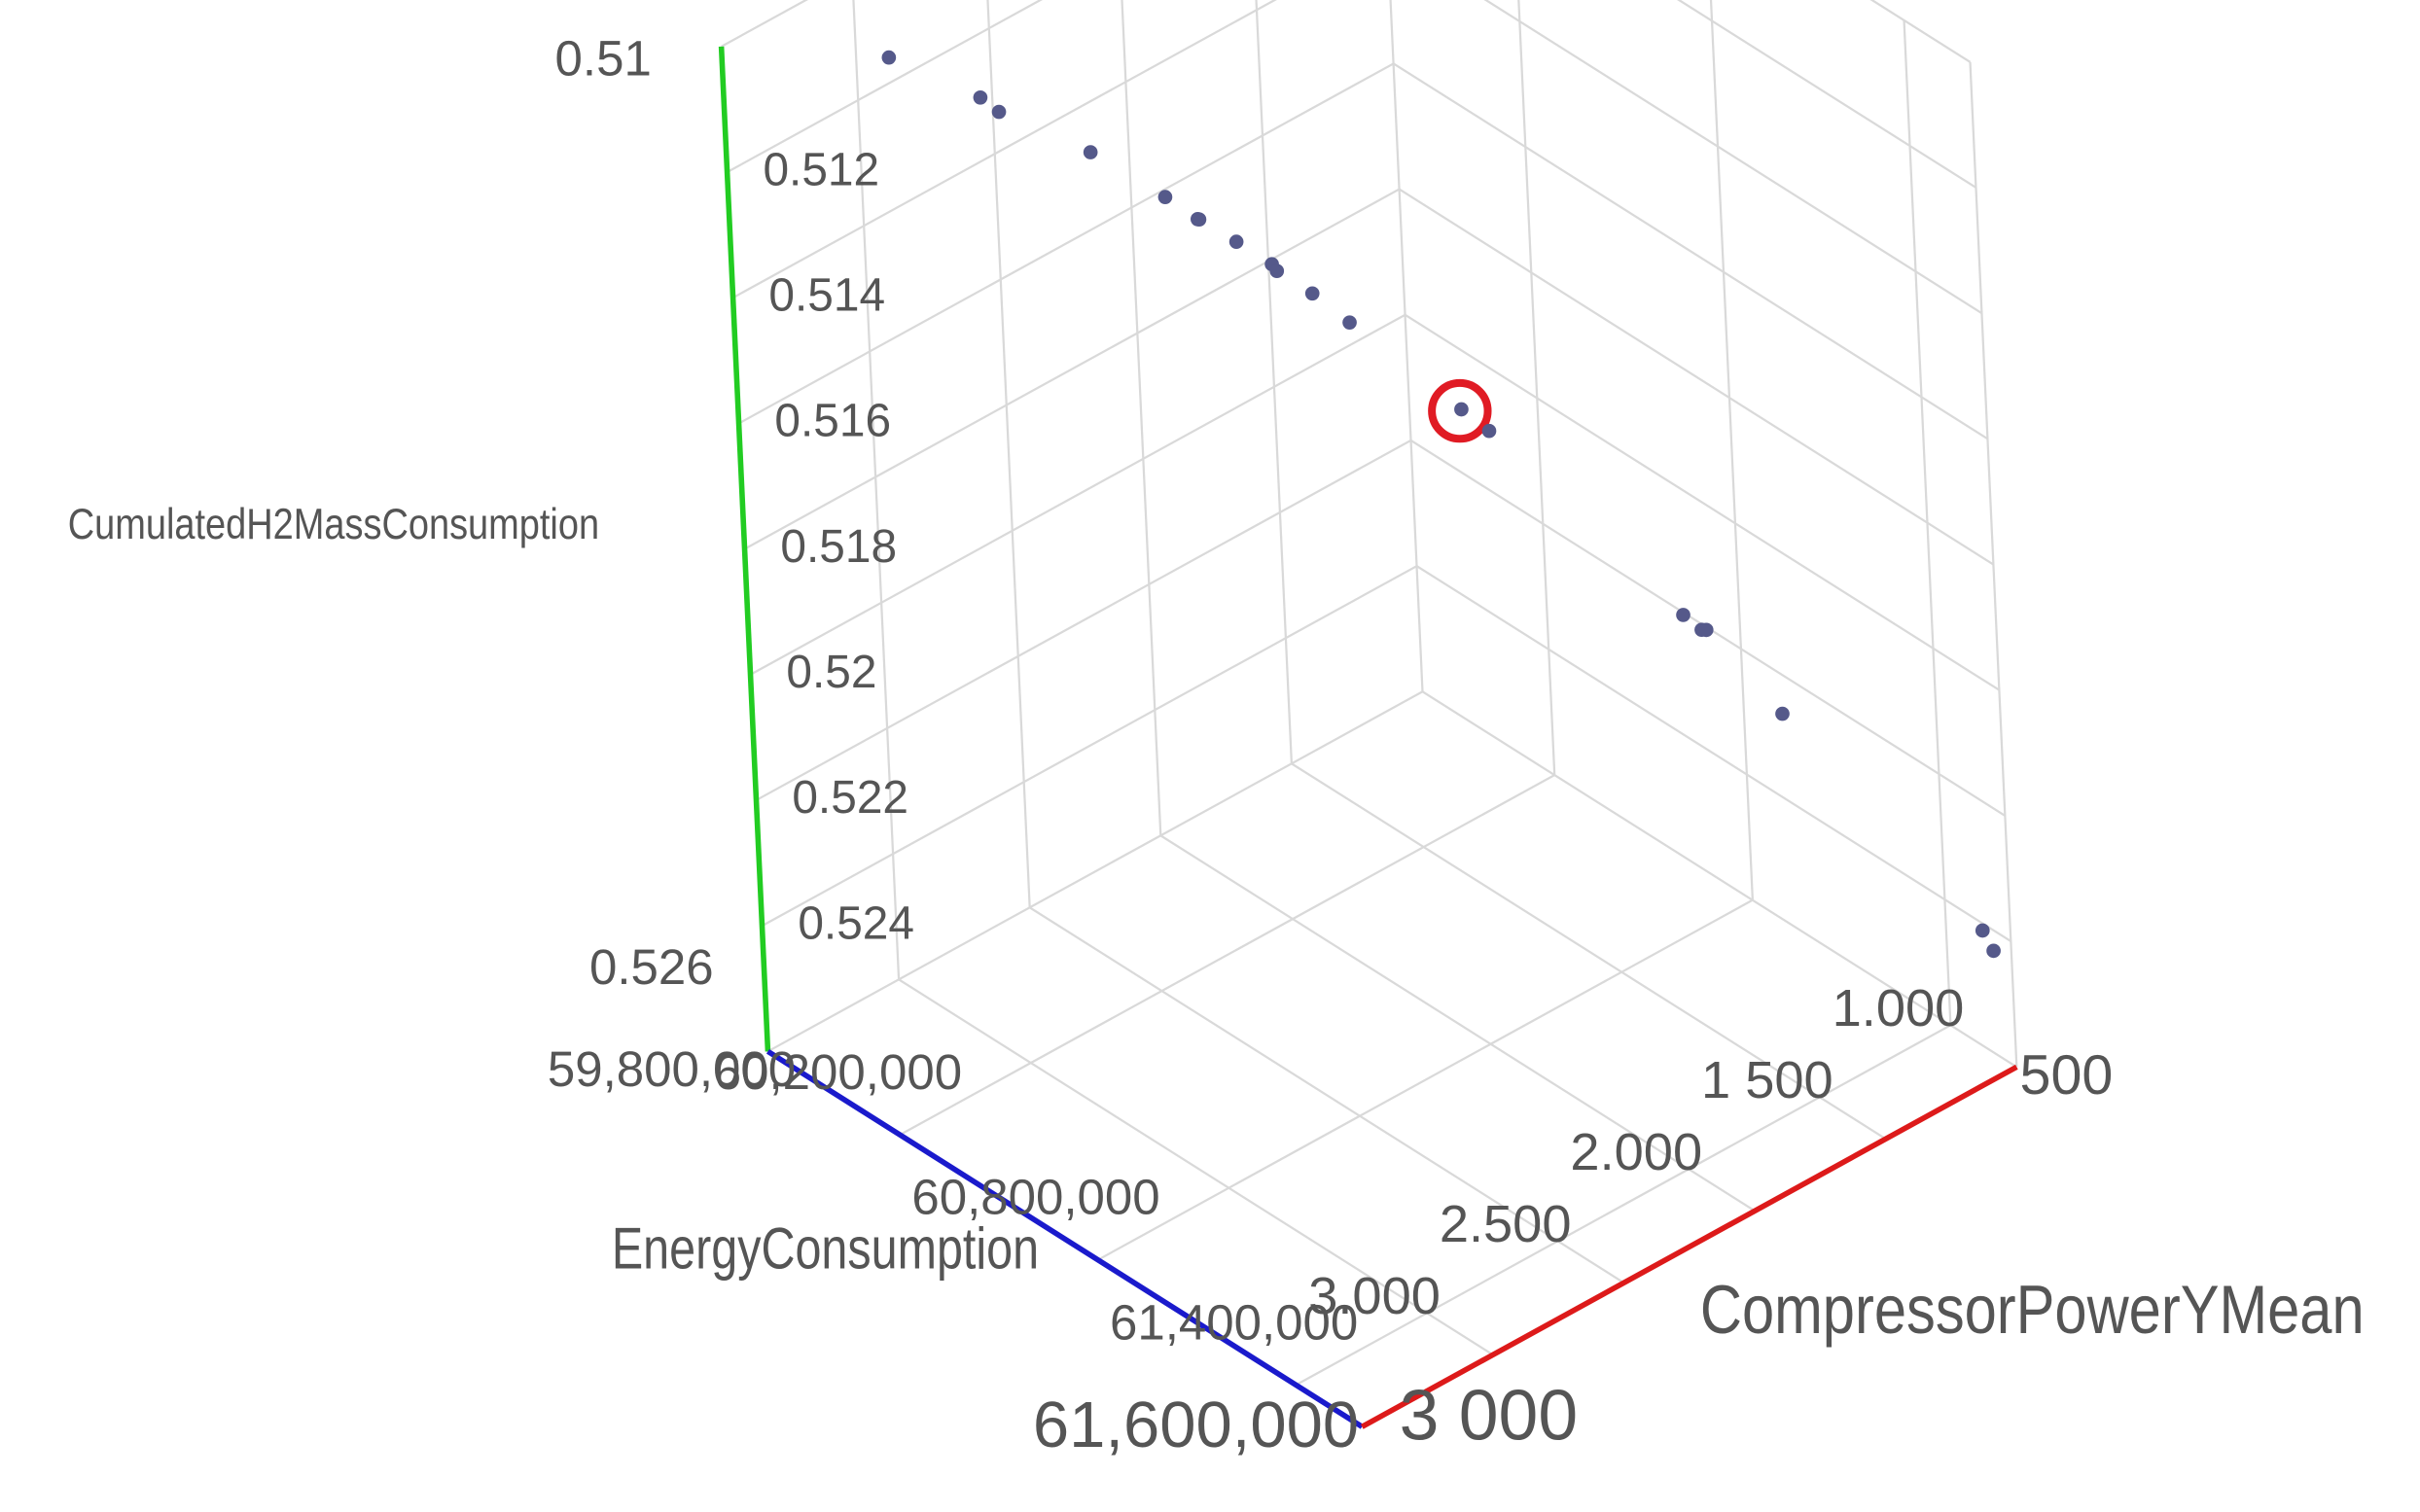 The height and width of the screenshot is (1512, 2420). What do you see at coordinates (333, 523) in the screenshot?
I see `z-axis-title: CumulatedH2MassConsumption` at bounding box center [333, 523].